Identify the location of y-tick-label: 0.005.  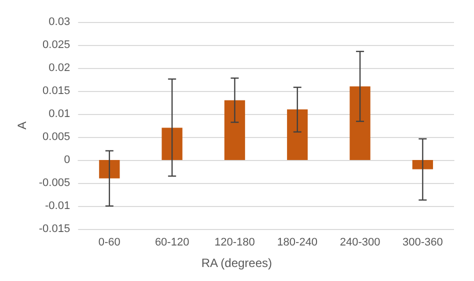
(56, 137).